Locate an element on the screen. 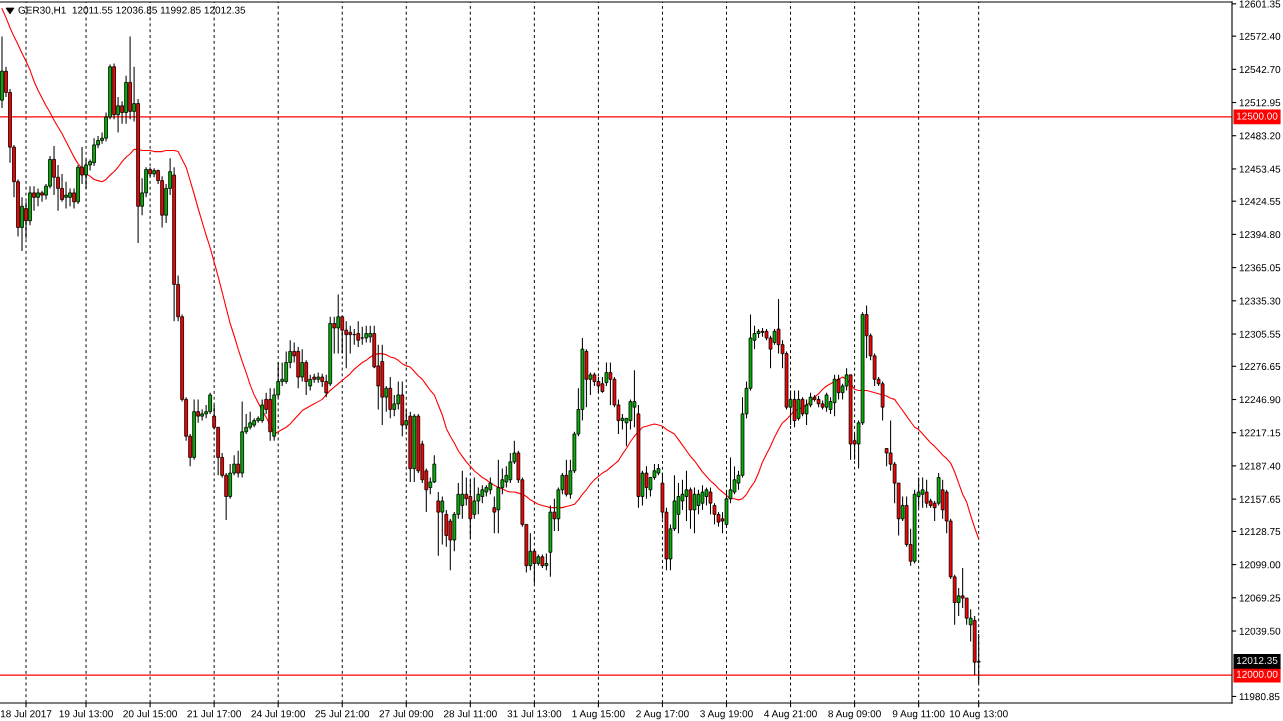  y-tick-label: 12335.30 is located at coordinates (1260, 301).